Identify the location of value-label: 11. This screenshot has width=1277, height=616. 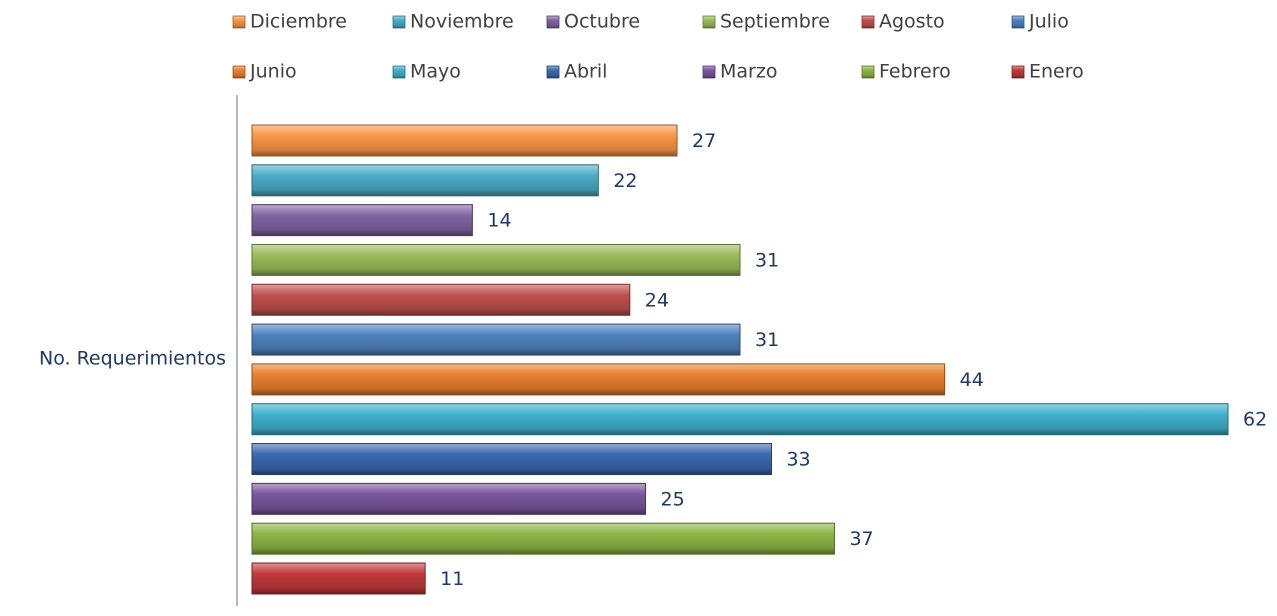
(452, 579).